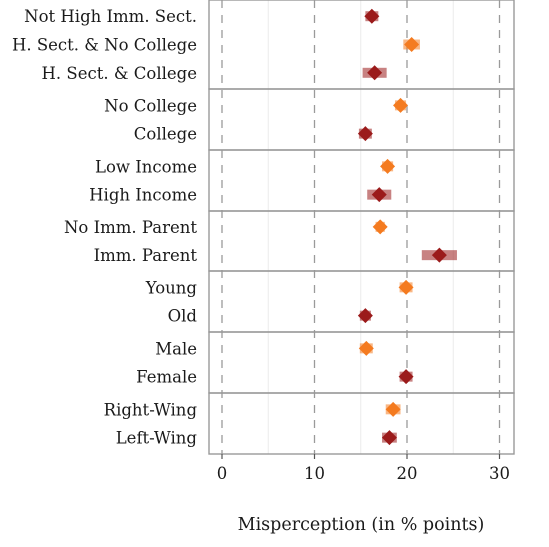  Describe the element at coordinates (499, 473) in the screenshot. I see `x-tick-label: 30` at that location.